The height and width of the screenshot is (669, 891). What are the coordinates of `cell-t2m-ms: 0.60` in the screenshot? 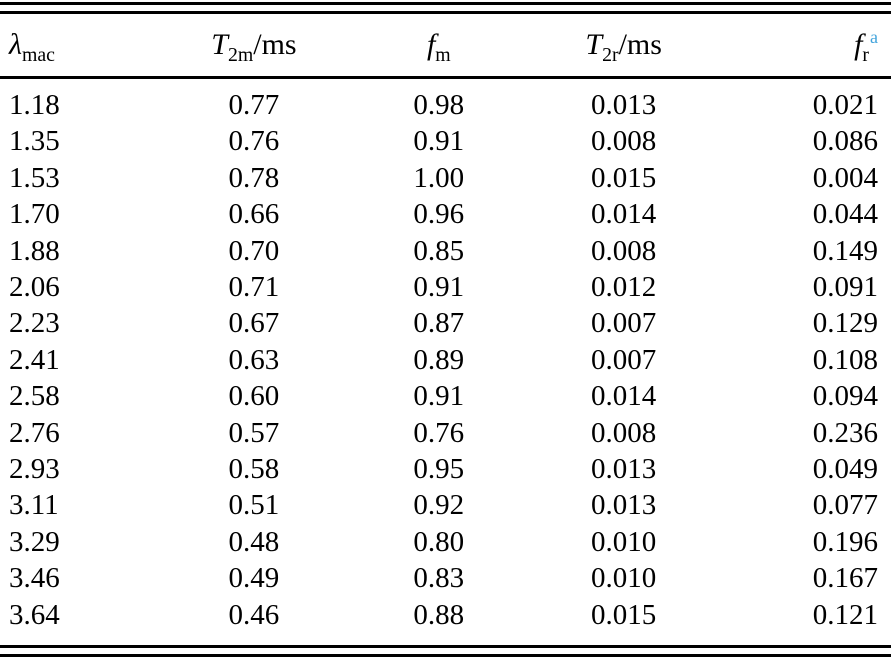 It's located at (254, 396).